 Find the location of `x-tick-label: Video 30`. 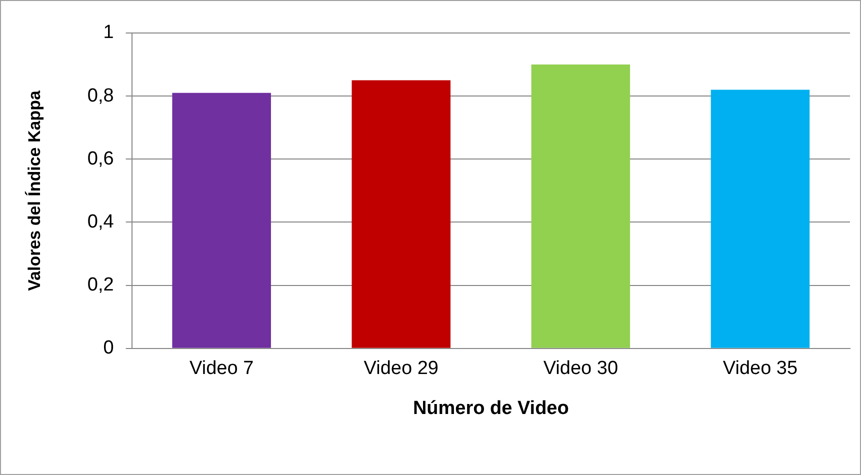

x-tick-label: Video 30 is located at coordinates (580, 369).